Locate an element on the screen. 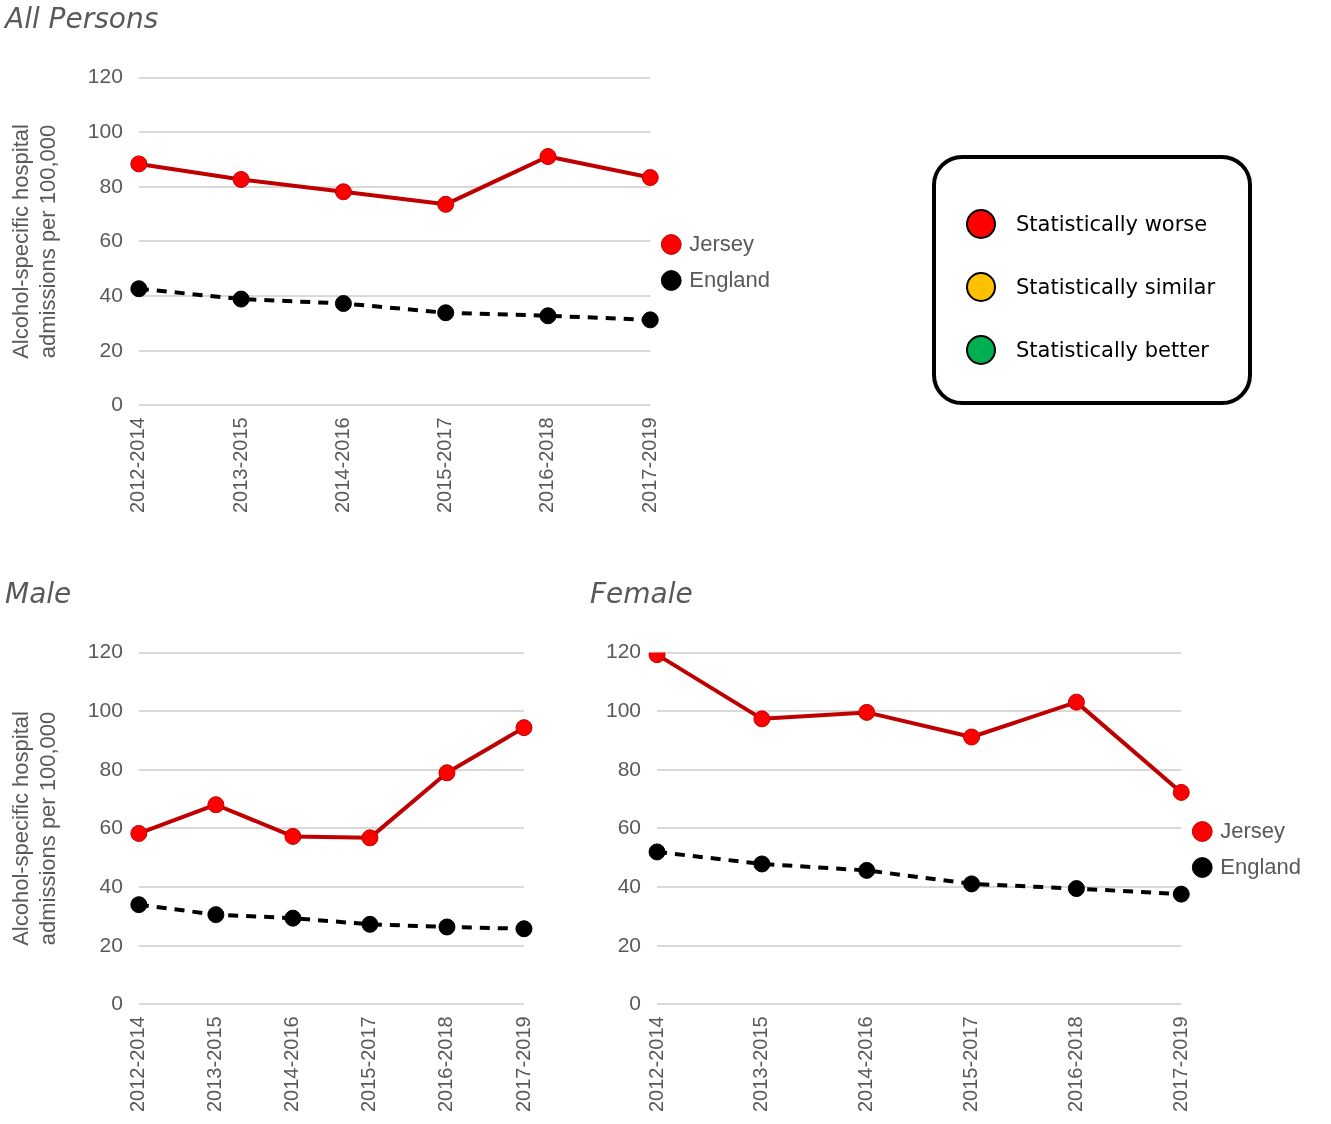  text: Statistically better is located at coordinates (1112, 350).